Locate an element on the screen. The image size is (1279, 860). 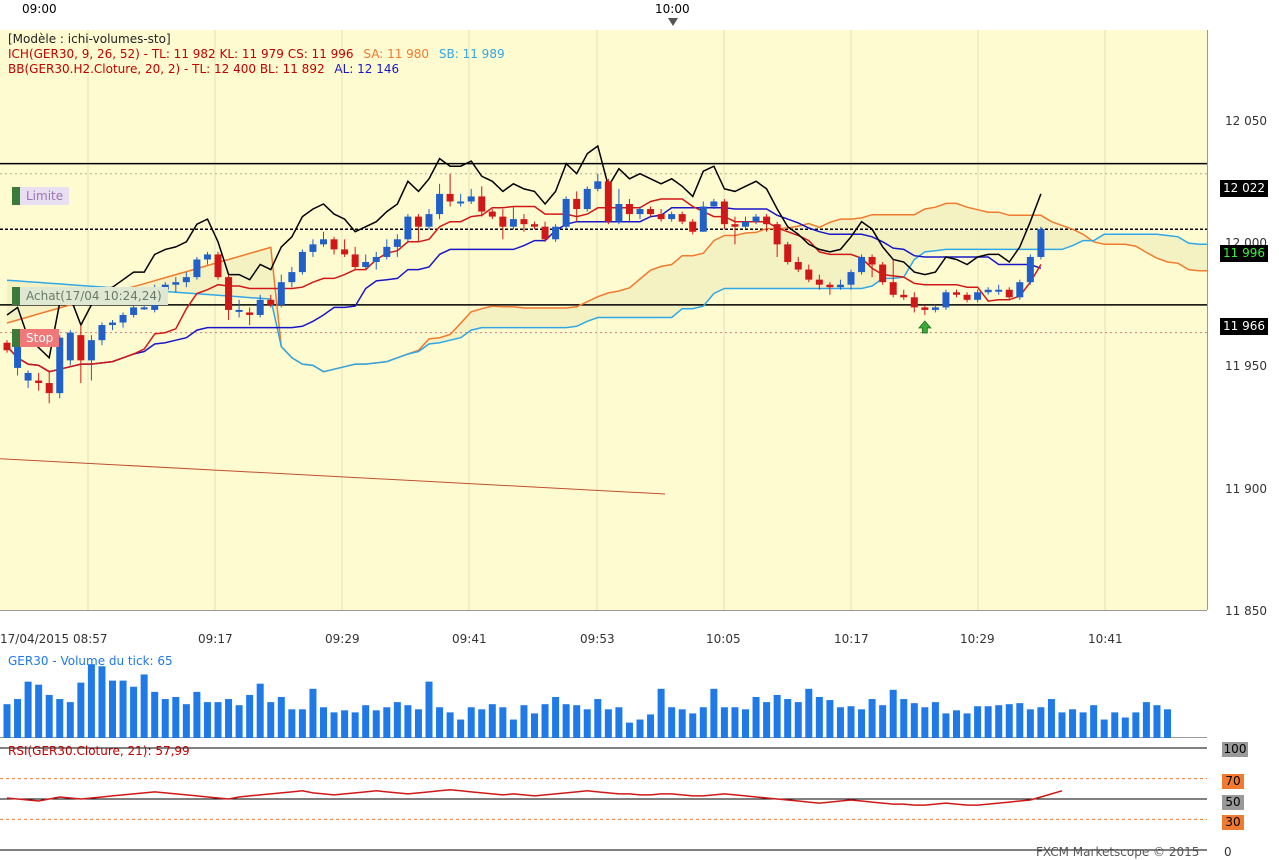
buy-order-tag: Achat(17/04 10:24,24) is located at coordinates (90, 296).